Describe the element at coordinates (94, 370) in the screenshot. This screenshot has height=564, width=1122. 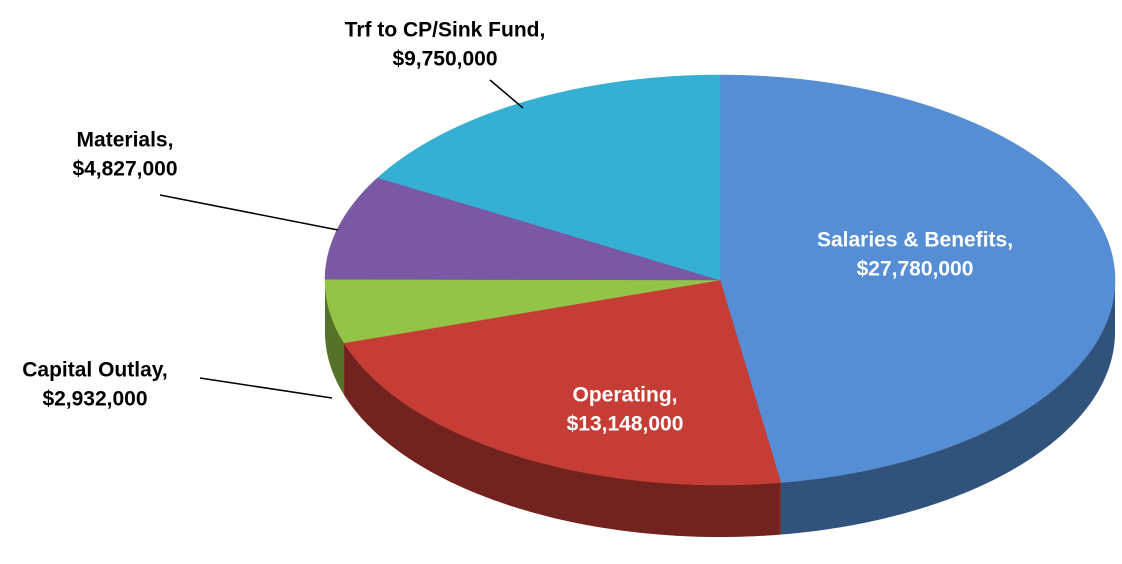
I see `data-label-name: Capital Outlay,` at that location.